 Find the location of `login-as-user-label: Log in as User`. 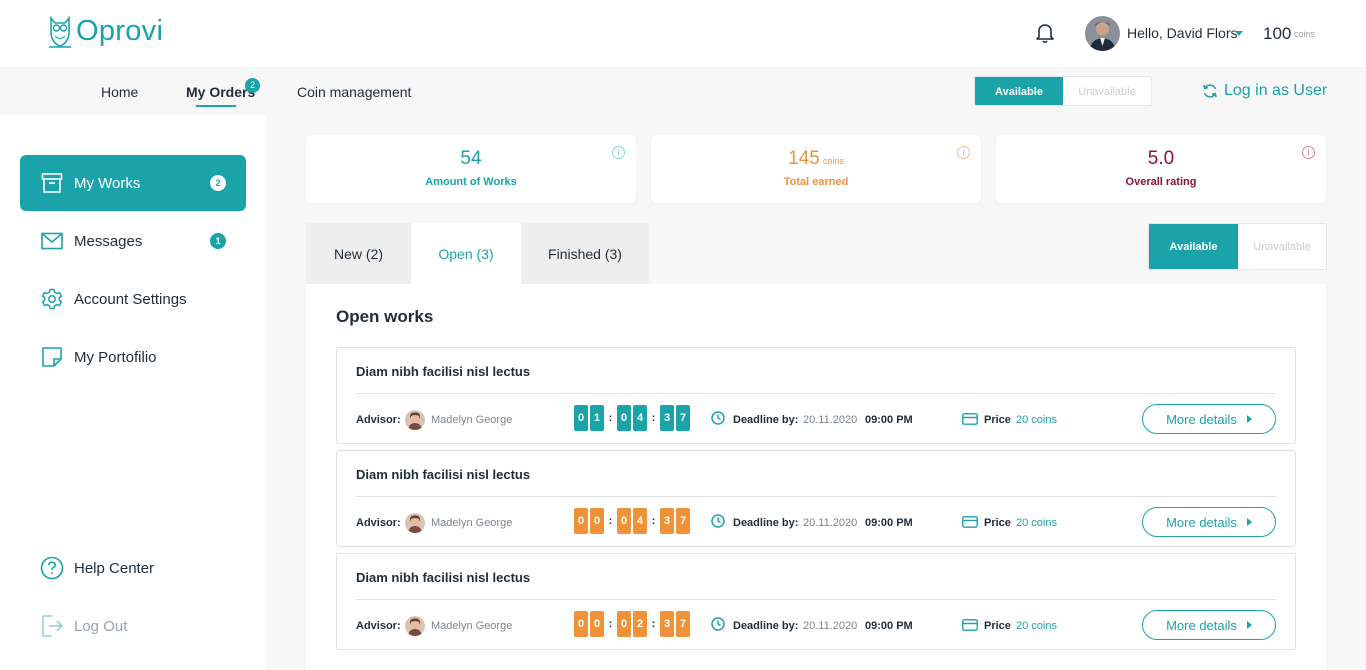

login-as-user-label: Log in as User is located at coordinates (1276, 90).